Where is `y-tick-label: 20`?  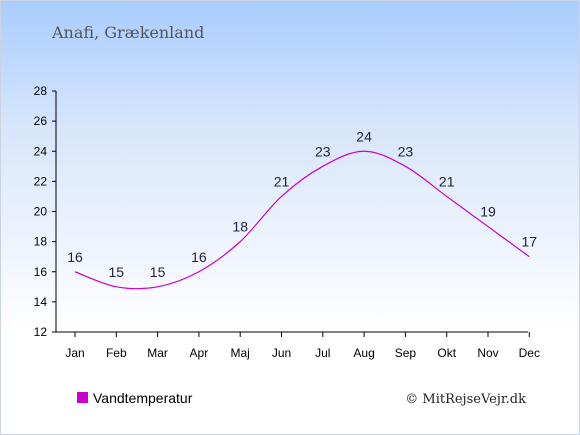 y-tick-label: 20 is located at coordinates (41, 212).